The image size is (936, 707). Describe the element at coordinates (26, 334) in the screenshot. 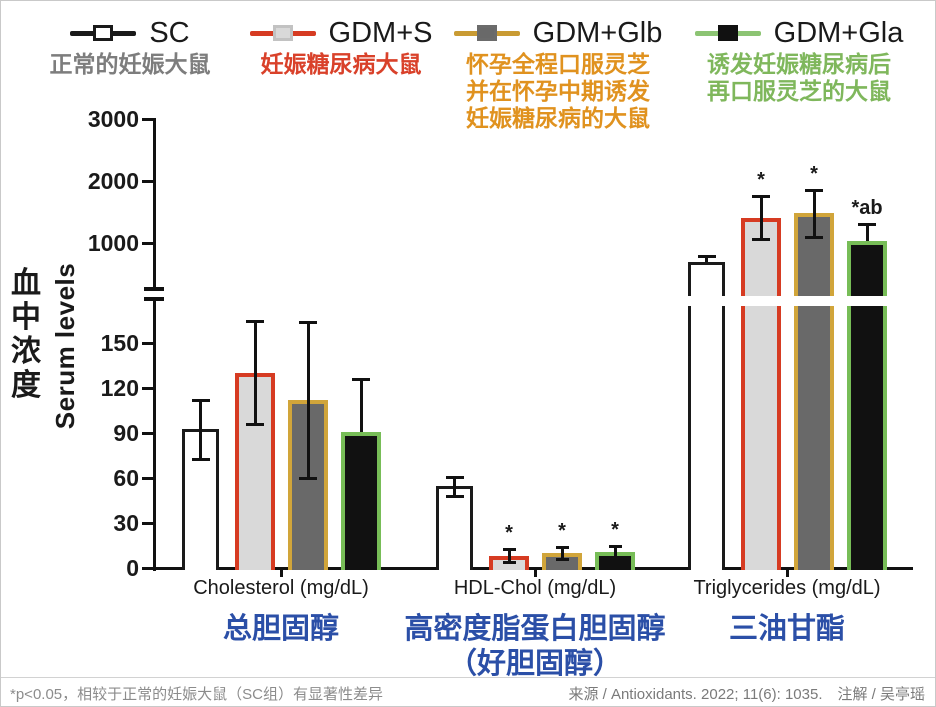

I see `y-axis-label-zh: 血中浓度` at that location.